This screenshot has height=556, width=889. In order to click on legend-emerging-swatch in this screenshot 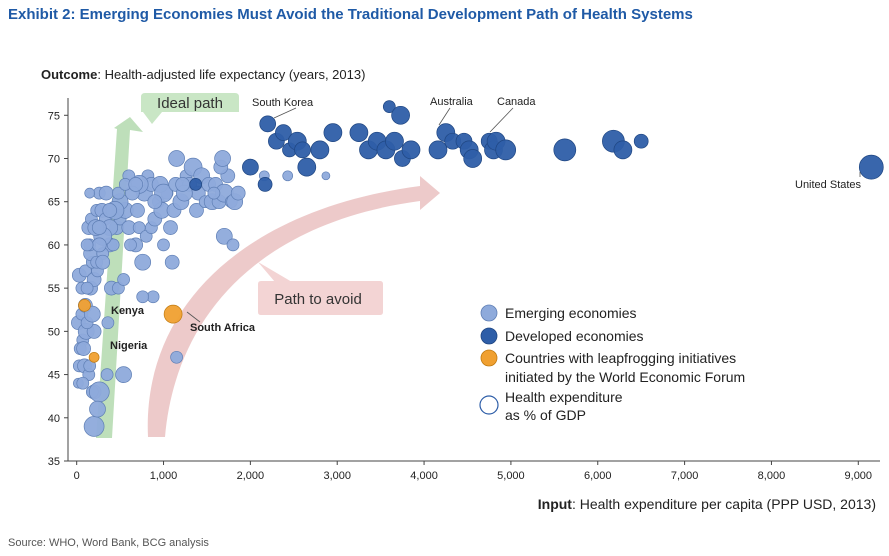, I will do `click(489, 313)`.